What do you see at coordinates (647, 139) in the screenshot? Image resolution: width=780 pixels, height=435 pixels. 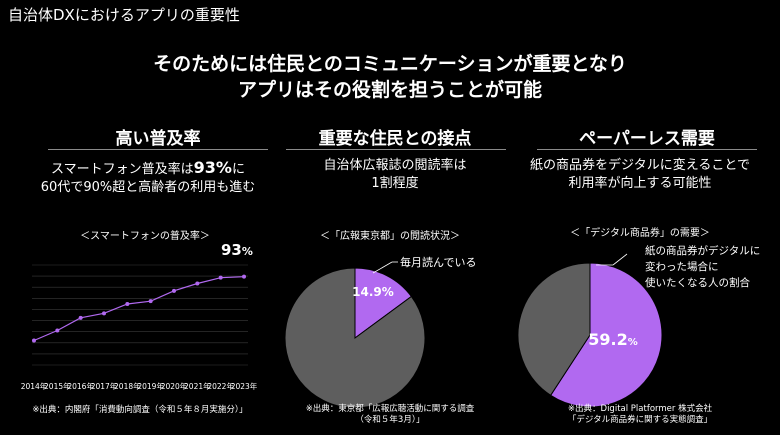 I see `column3-title: ペーパーレス需要` at bounding box center [647, 139].